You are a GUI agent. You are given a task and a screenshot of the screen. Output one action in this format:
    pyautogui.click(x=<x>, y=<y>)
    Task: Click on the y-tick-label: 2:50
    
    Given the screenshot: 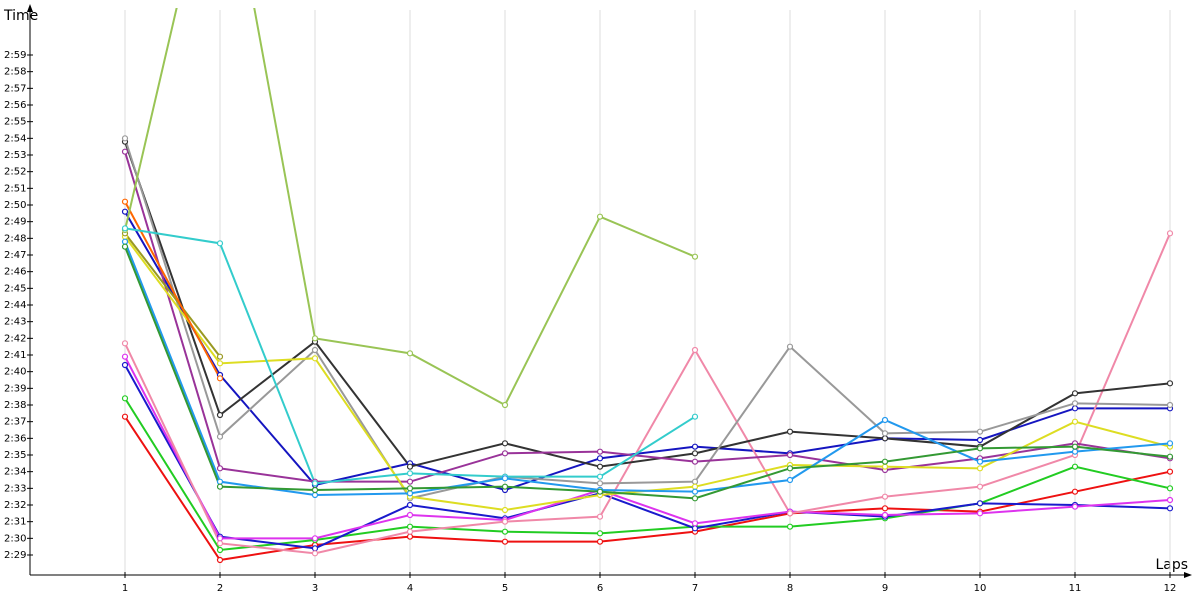 What is the action you would take?
    pyautogui.click(x=15, y=205)
    